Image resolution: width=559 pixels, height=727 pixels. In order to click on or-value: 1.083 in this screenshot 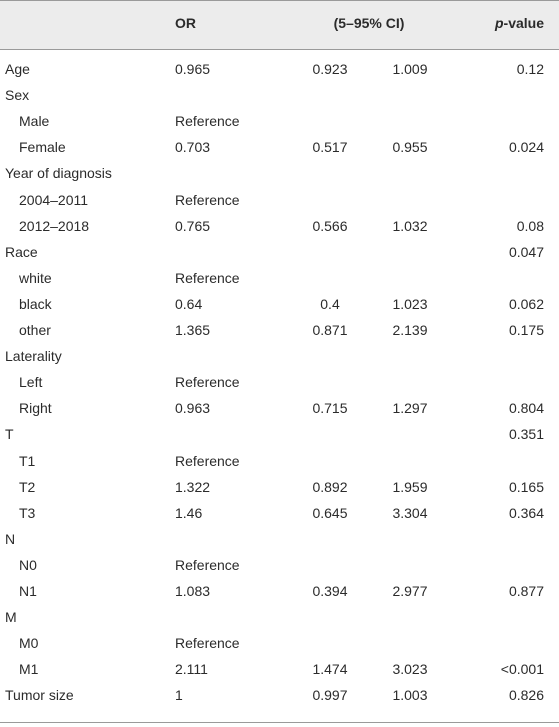, I will do `click(193, 591)`.